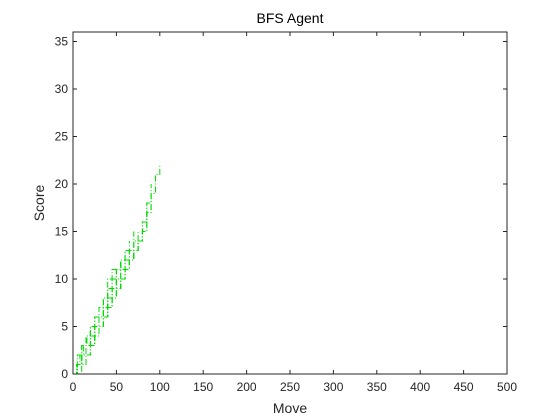 Image resolution: width=560 pixels, height=420 pixels. I want to click on x-tick-label: 300, so click(333, 387).